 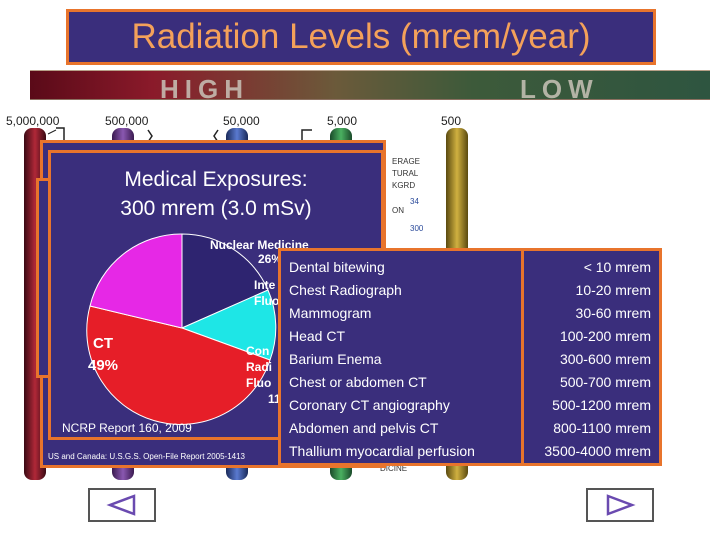 I want to click on next-slide-button, so click(x=620, y=505).